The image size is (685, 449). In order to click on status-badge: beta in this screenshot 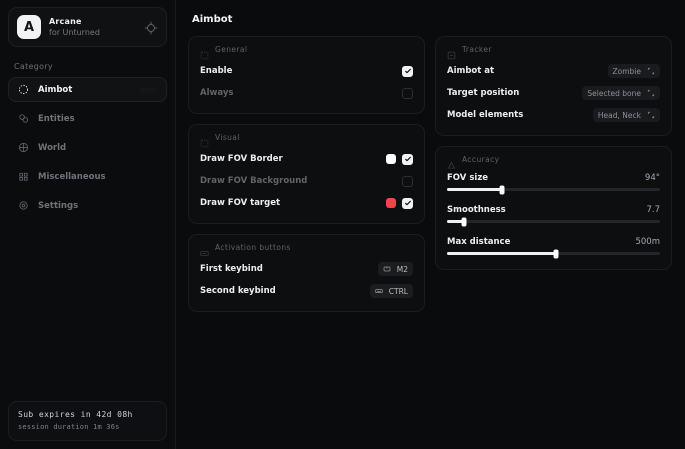, I will do `click(148, 89)`.